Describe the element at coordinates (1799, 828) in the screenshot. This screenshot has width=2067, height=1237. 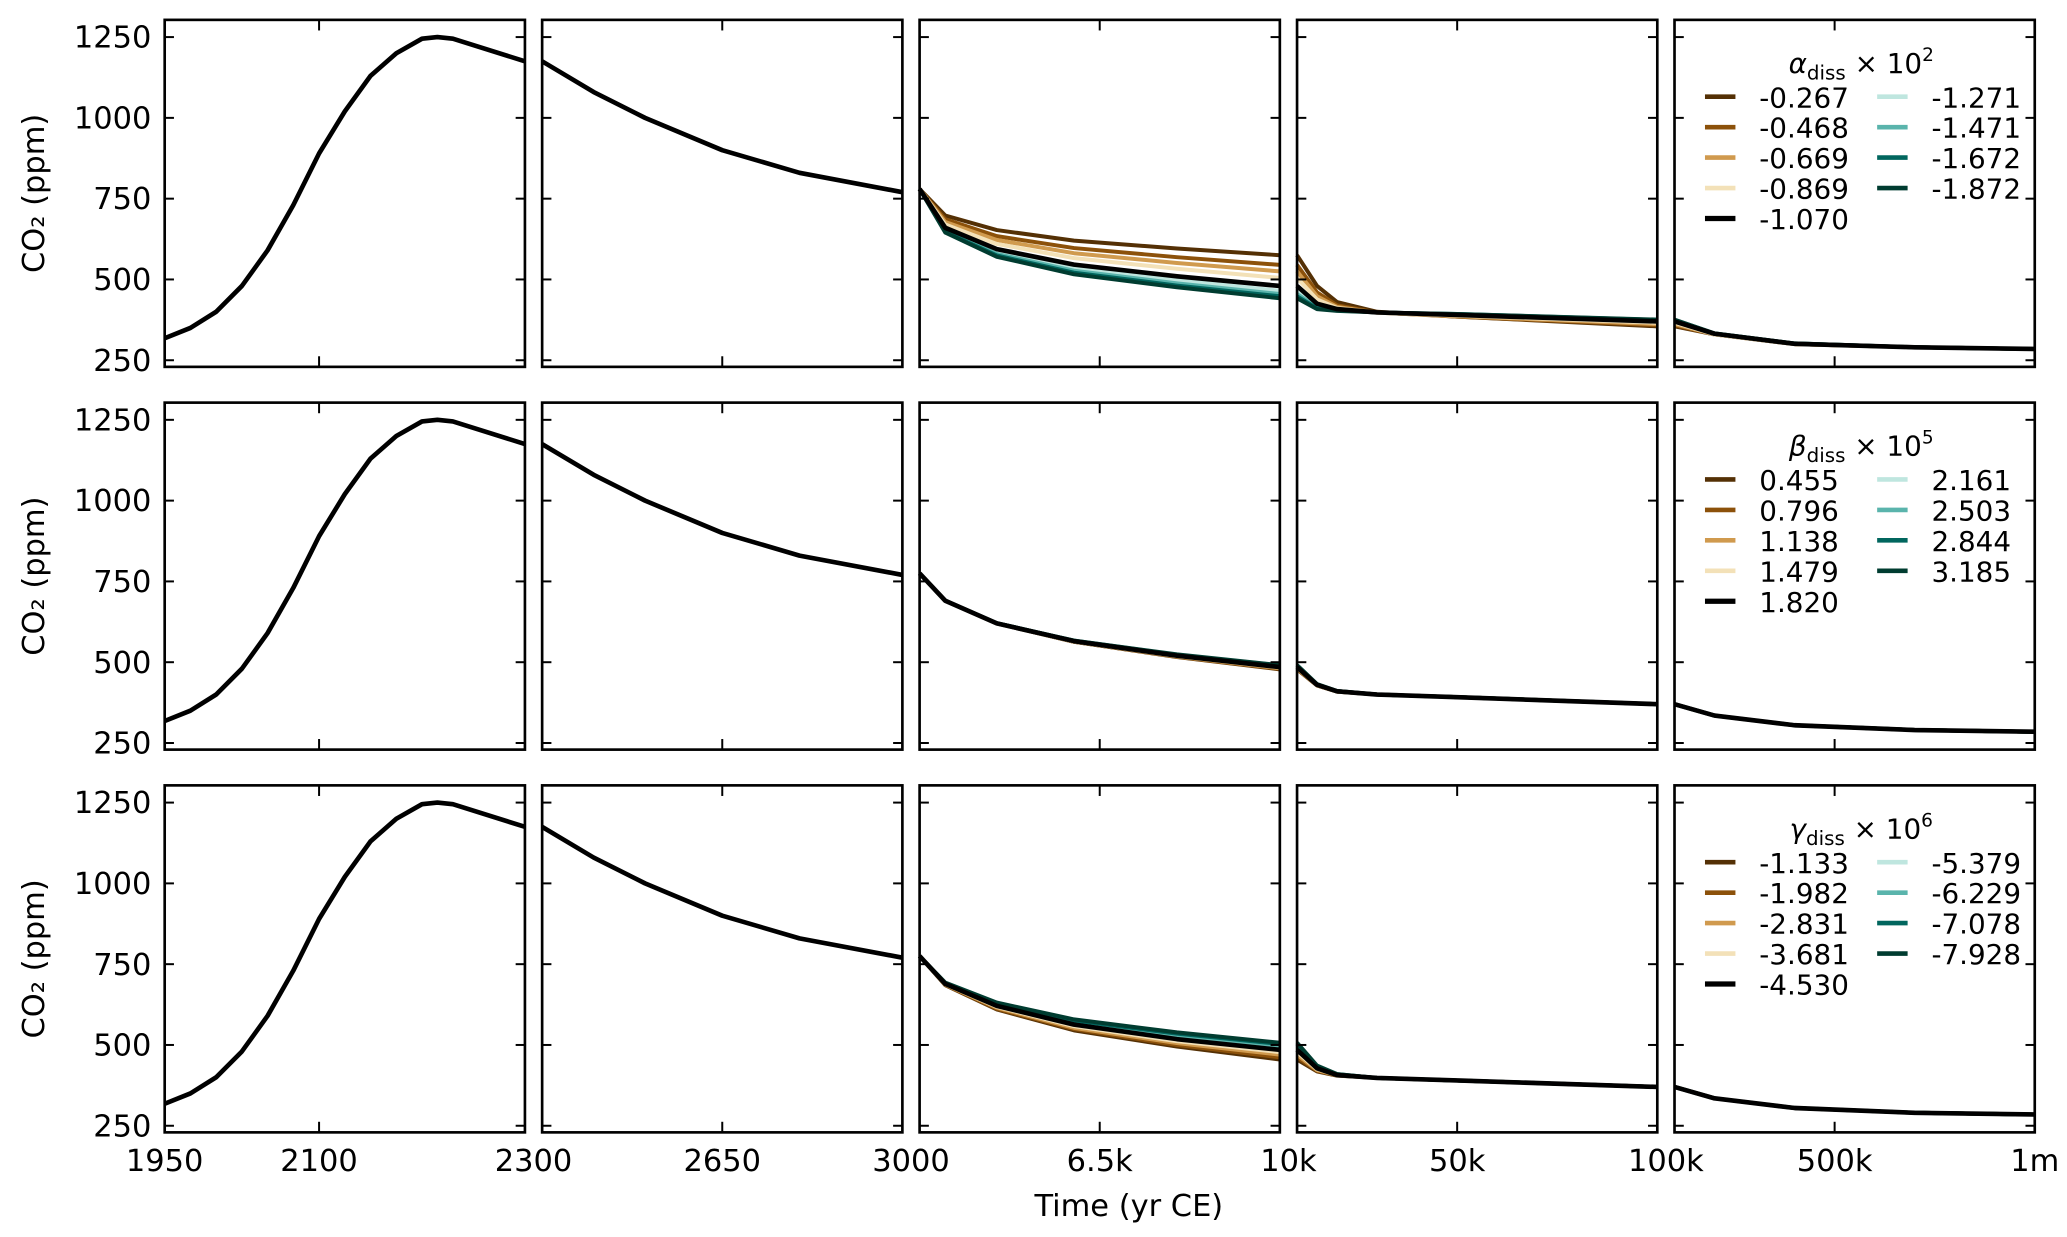
I see `legend-title-part: γ` at that location.